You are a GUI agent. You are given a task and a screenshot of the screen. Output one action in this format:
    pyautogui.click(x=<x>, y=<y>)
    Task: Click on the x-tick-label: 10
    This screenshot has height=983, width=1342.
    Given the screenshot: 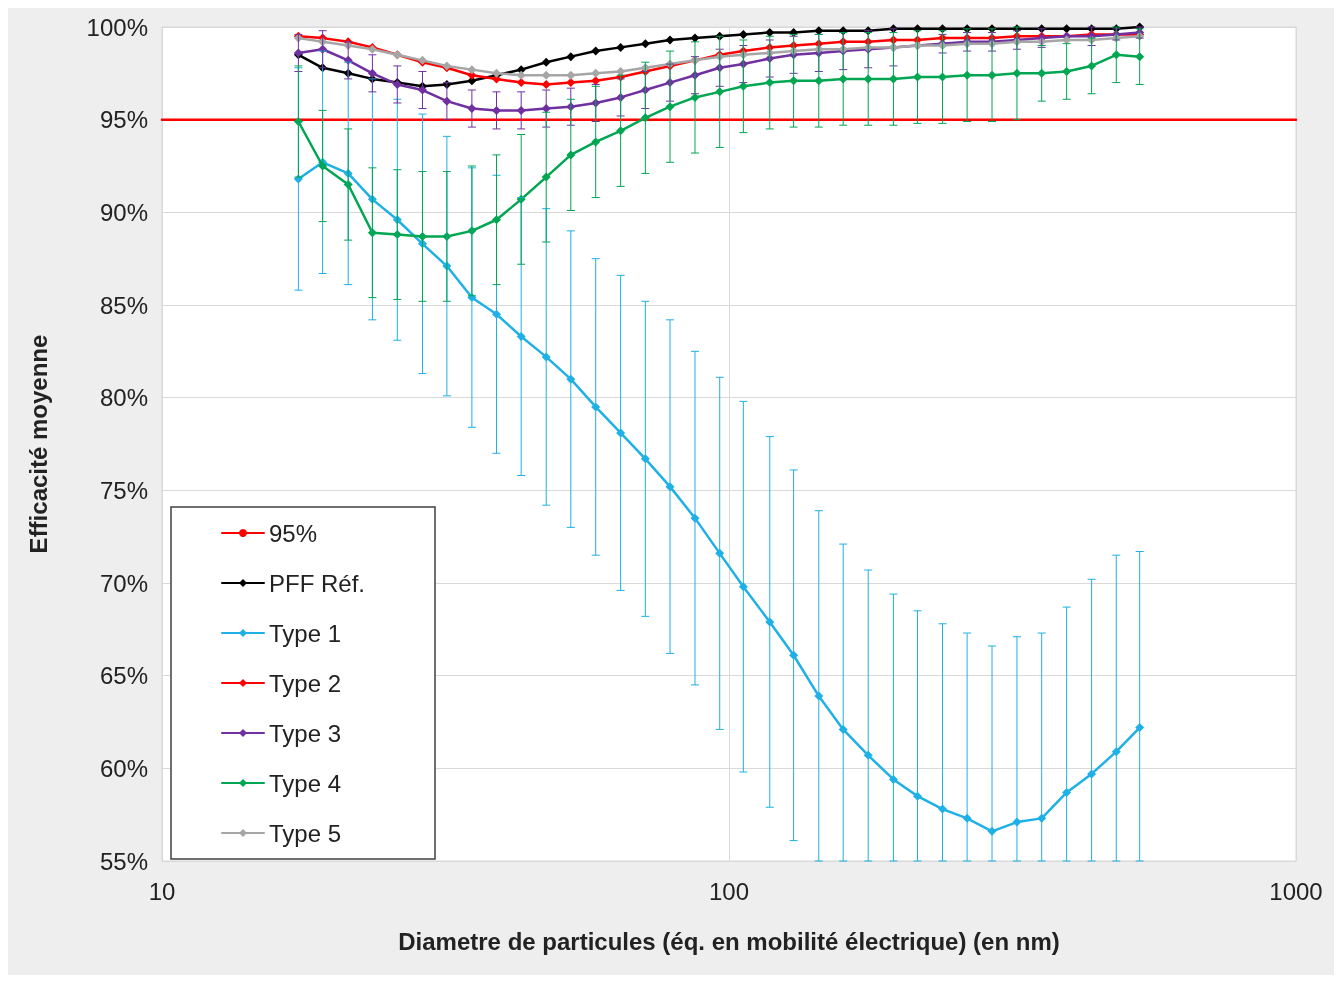 What is the action you would take?
    pyautogui.click(x=162, y=891)
    